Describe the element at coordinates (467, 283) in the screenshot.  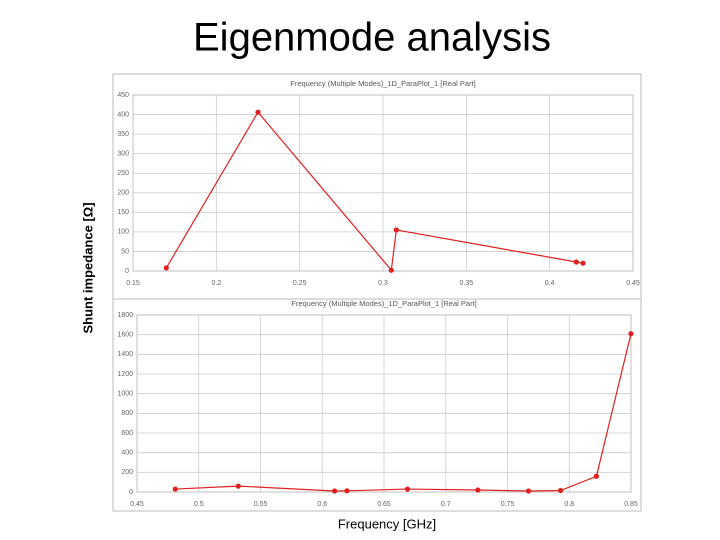
I see `x-tick-label: 0.35` at that location.